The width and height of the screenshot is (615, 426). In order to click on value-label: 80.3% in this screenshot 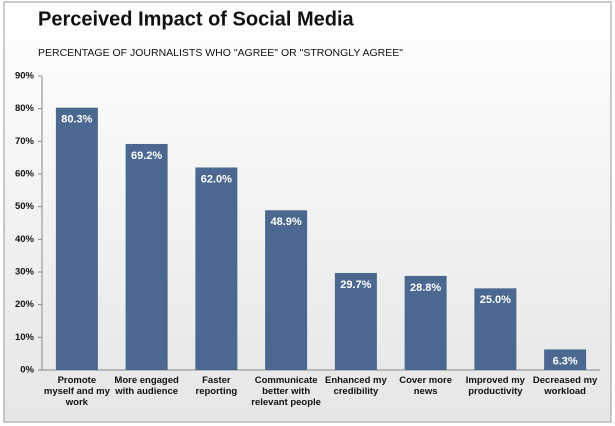, I will do `click(76, 120)`.